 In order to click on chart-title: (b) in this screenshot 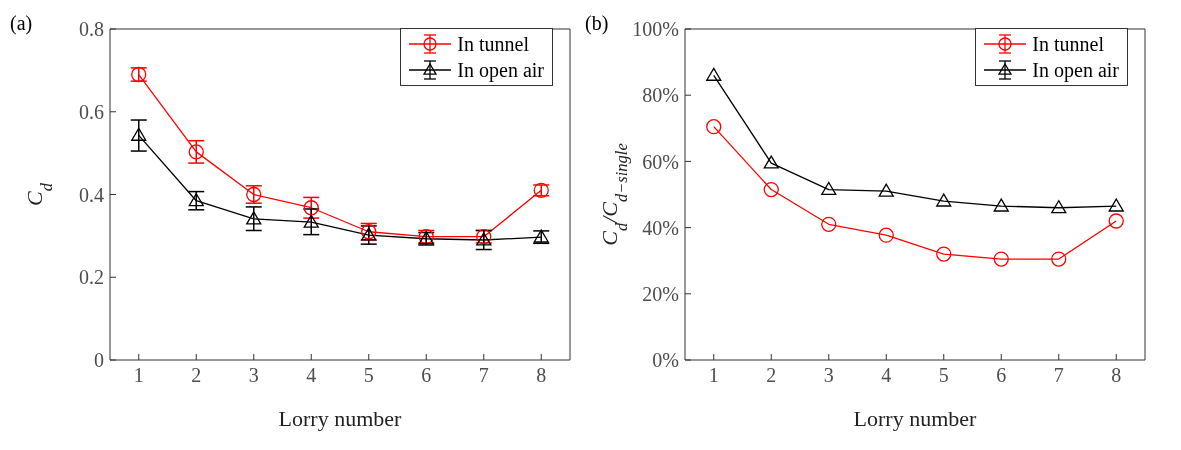, I will do `click(597, 23)`.